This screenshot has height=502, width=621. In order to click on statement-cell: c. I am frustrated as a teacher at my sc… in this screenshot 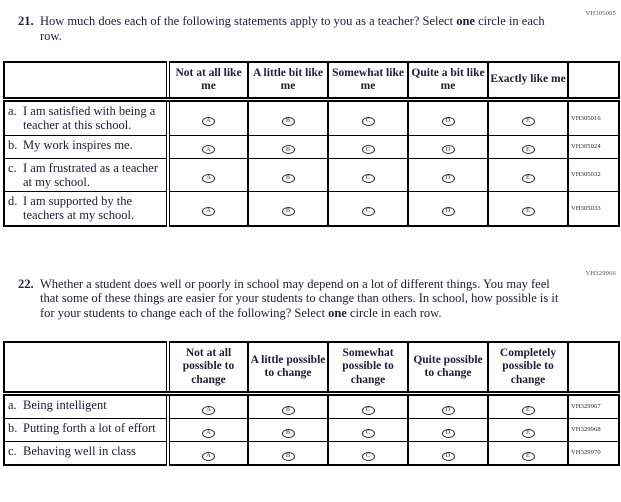, I will do `click(86, 175)`.